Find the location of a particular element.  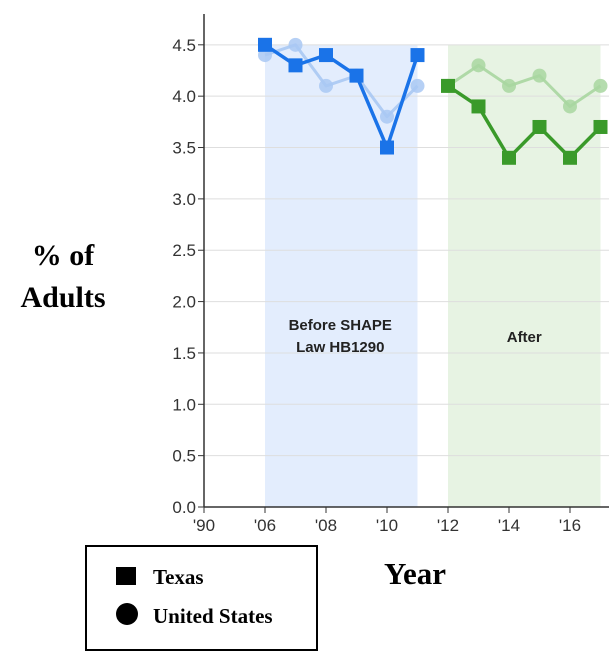

y-tick-label: 3.5 is located at coordinates (184, 148).